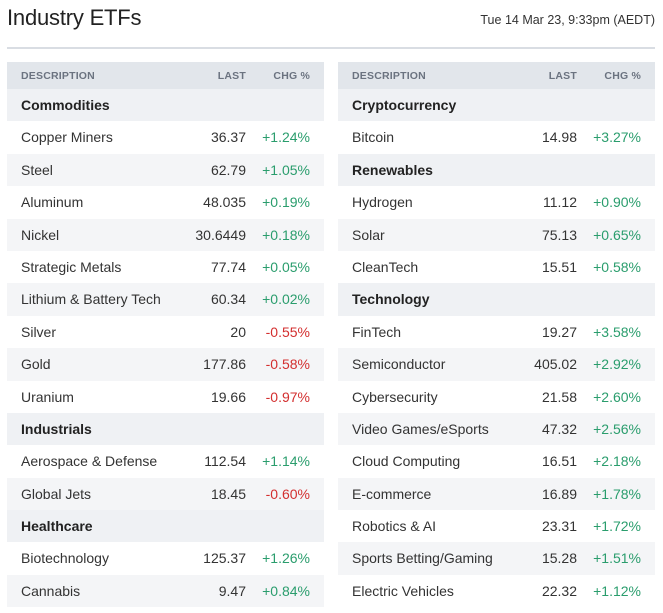 Image resolution: width=663 pixels, height=613 pixels. I want to click on etf-last-price: 15.51, so click(559, 266).